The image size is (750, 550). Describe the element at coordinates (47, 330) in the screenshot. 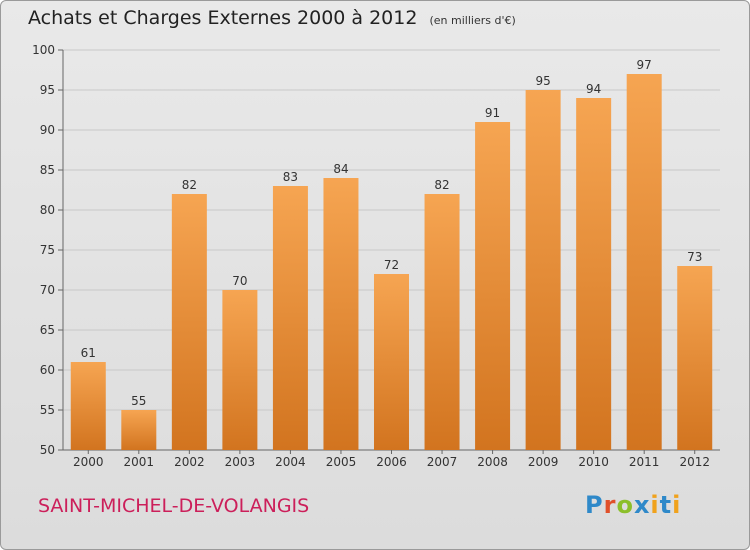

I see `y-tick-label: 65` at that location.